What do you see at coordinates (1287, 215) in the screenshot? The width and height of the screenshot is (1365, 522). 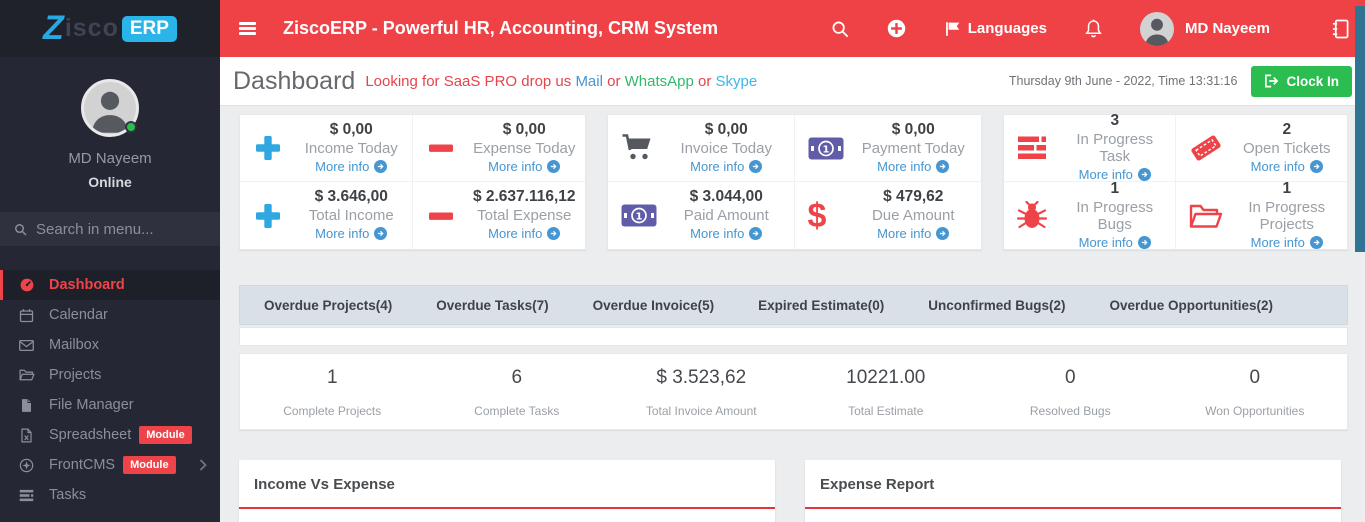 I see `stat-label: In Progress Projects` at bounding box center [1287, 215].